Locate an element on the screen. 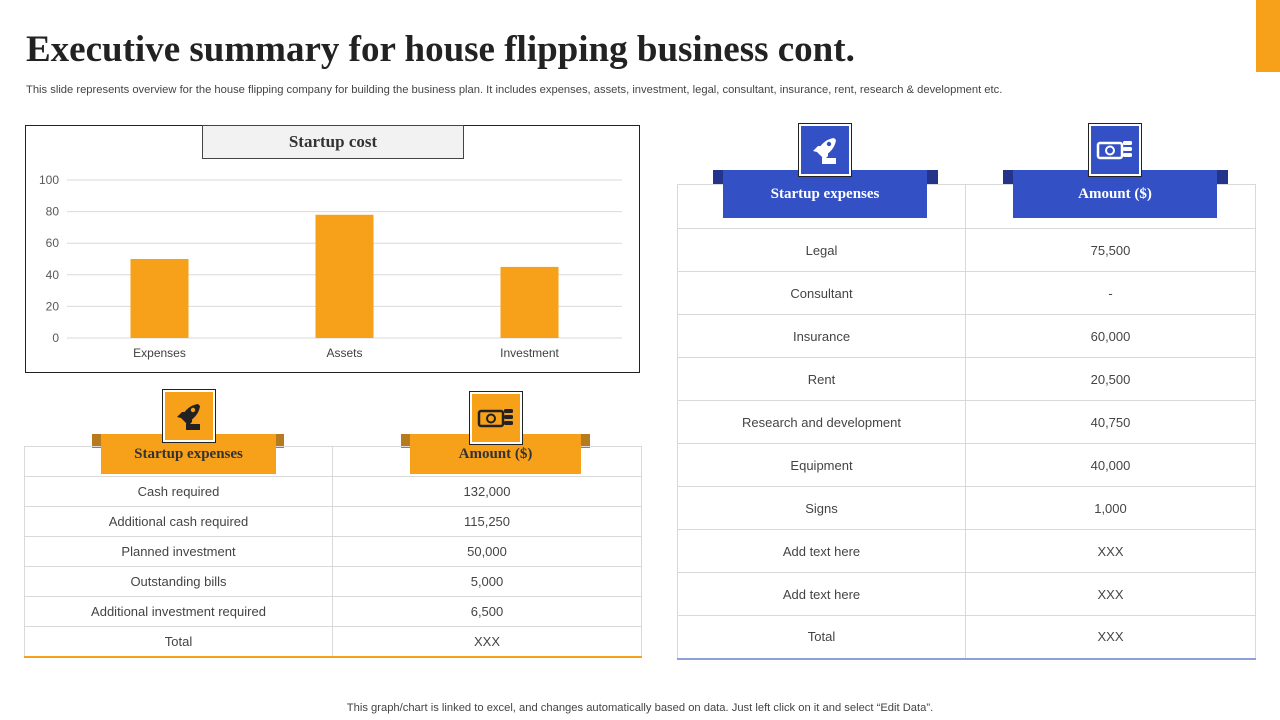  table-row: Rent 20,500 is located at coordinates (966, 379).